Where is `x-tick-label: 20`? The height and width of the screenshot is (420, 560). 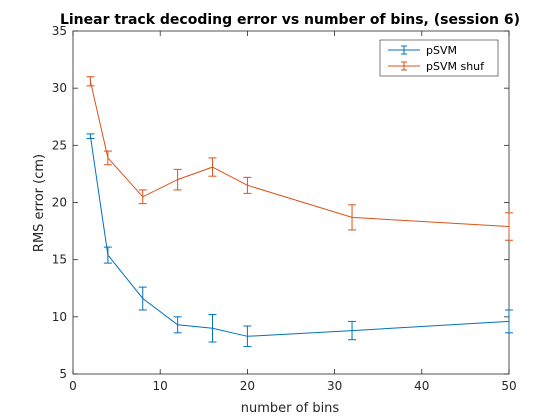
x-tick-label: 20 is located at coordinates (247, 386).